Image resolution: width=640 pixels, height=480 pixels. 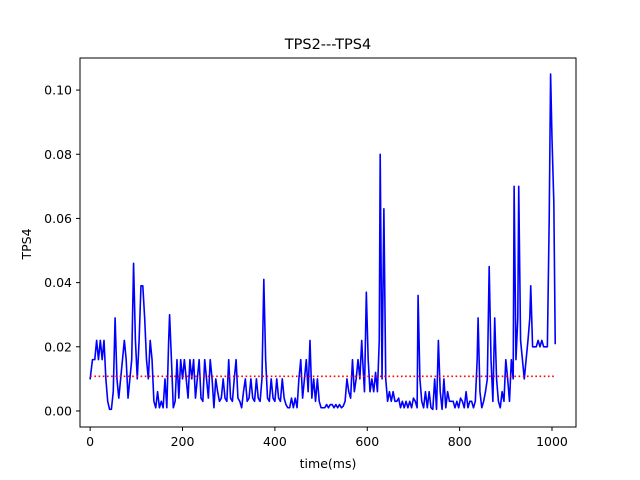 What do you see at coordinates (58, 90) in the screenshot?
I see `y-tick-label: 0.10` at bounding box center [58, 90].